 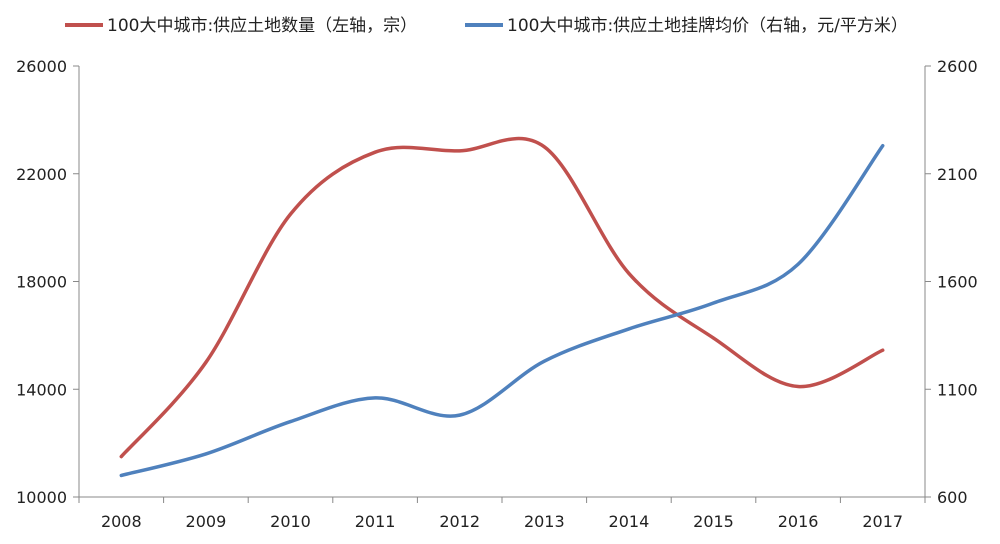 I want to click on x-tick-label: 2016, so click(x=798, y=521).